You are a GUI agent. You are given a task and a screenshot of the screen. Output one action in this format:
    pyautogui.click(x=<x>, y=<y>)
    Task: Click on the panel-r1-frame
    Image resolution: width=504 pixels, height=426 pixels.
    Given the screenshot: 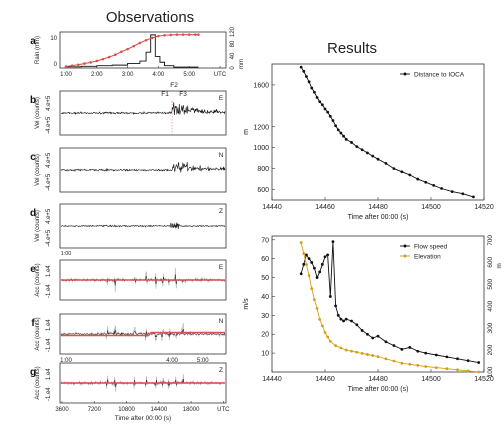 What is the action you would take?
    pyautogui.click(x=378, y=132)
    